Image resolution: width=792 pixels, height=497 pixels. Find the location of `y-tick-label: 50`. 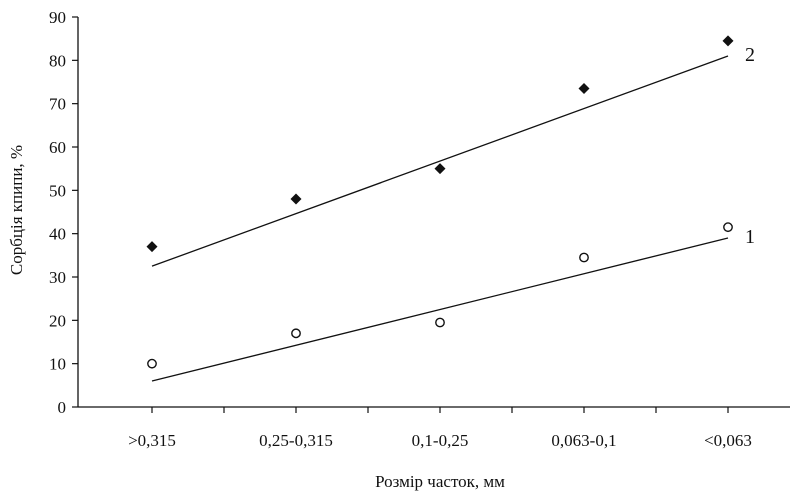

y-tick-label: 50 is located at coordinates (57, 190).